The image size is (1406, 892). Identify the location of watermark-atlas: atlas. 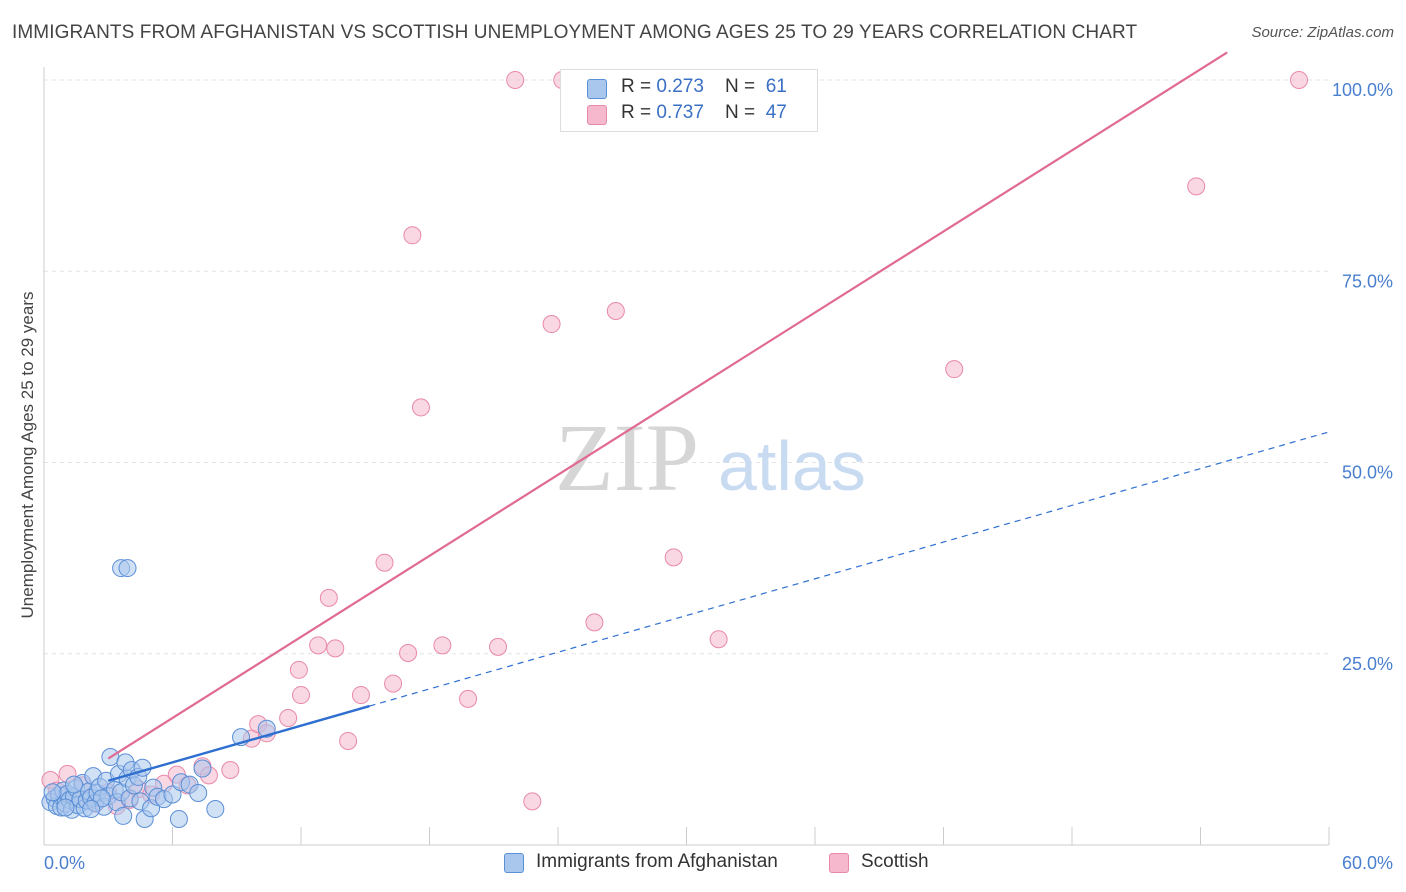
(792, 466).